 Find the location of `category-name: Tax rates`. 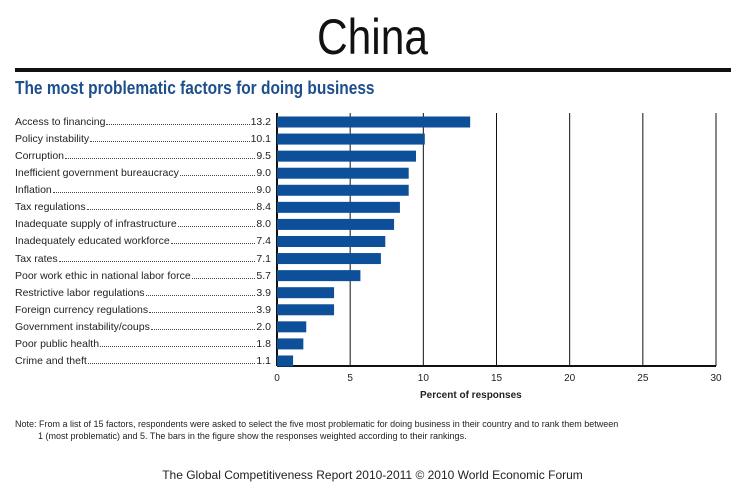

category-name: Tax rates is located at coordinates (36, 258).